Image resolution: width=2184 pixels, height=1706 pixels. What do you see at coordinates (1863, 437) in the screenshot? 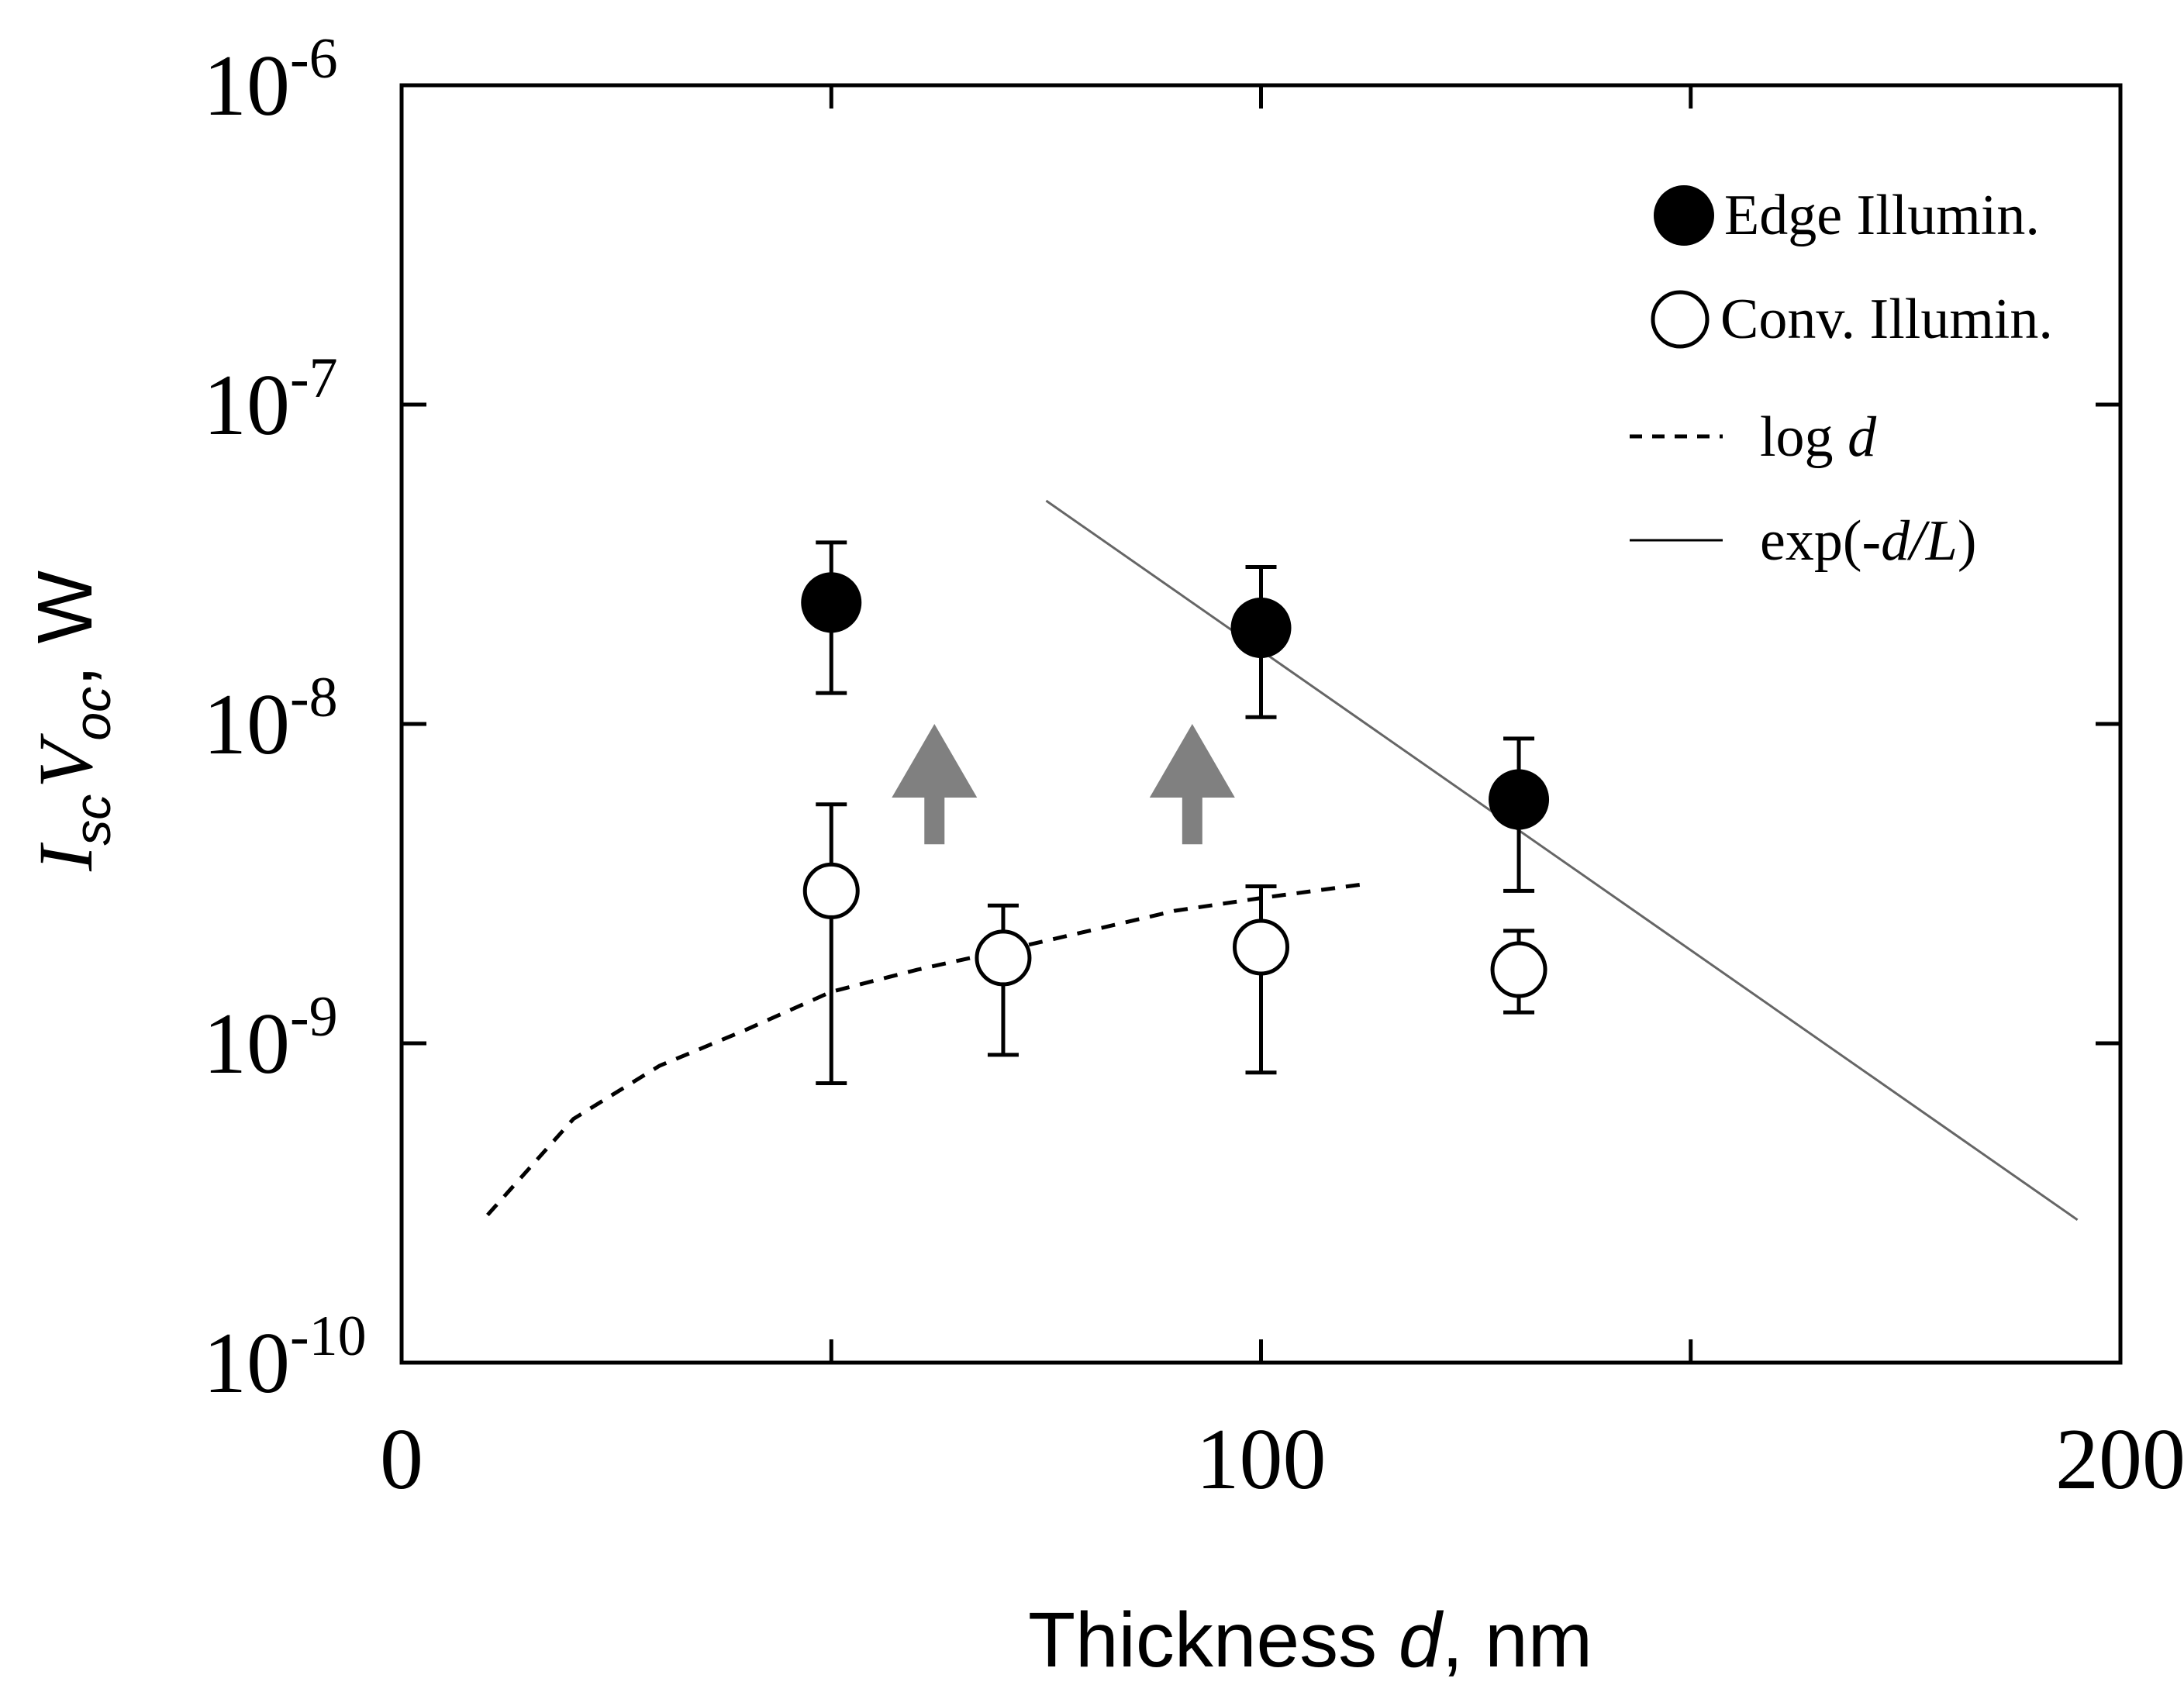
I see `legend-logd-italic: d` at bounding box center [1863, 437].